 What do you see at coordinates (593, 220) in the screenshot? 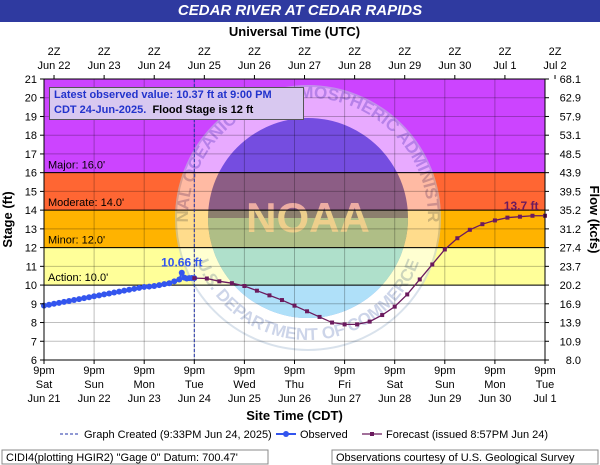
I see `y2-axis-title: Flow (kcfs)` at bounding box center [593, 220].